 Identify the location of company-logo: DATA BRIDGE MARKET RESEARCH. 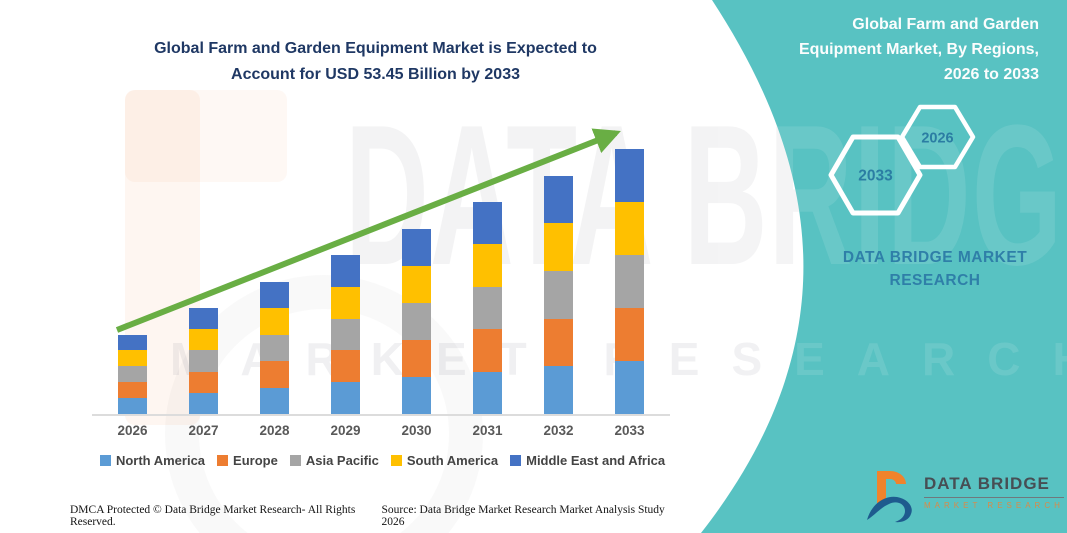
(964, 497).